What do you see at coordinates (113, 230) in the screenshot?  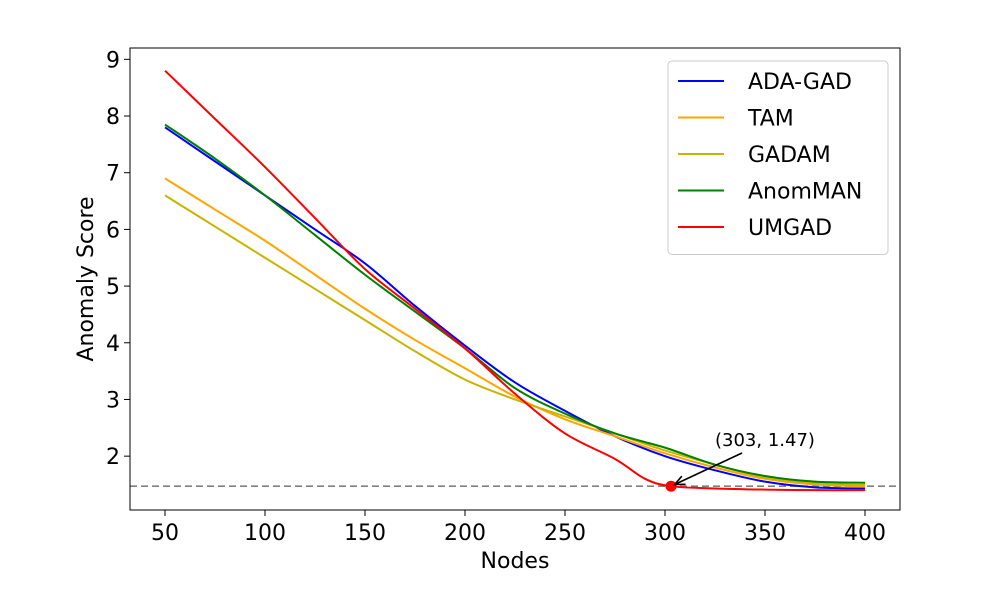 I see `y-tick-label: 6` at bounding box center [113, 230].